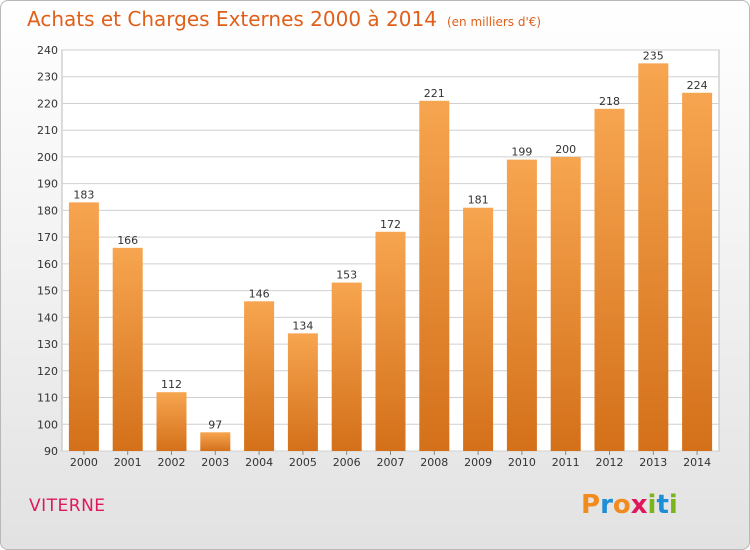 Image resolution: width=750 pixels, height=550 pixels. What do you see at coordinates (47, 50) in the screenshot?
I see `y-tick-label: 240` at bounding box center [47, 50].